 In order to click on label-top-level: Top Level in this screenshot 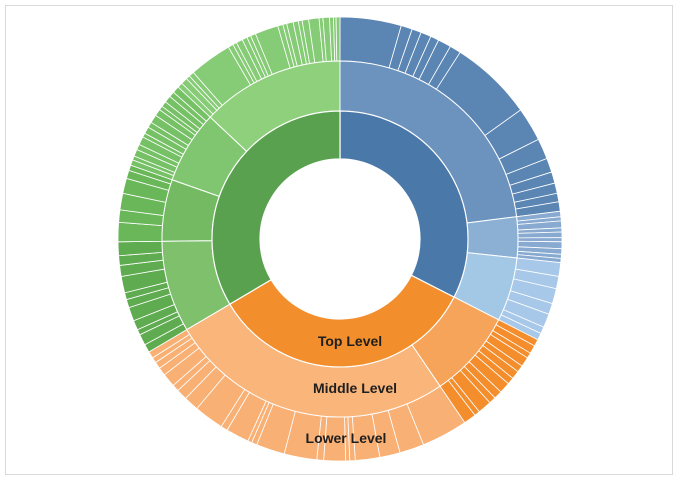, I will do `click(350, 341)`.